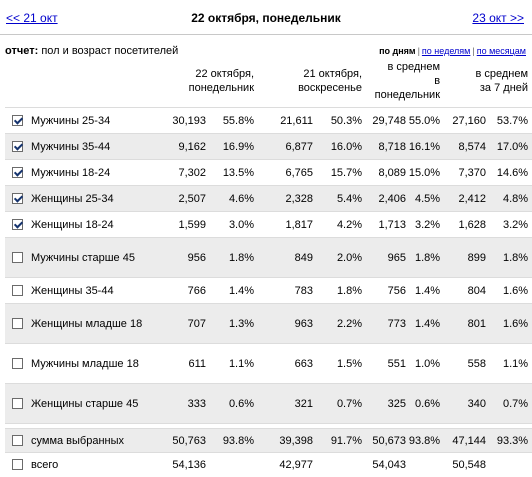 Image resolution: width=532 pixels, height=477 pixels. Describe the element at coordinates (286, 257) in the screenshot. I see `visits-cell: 849` at that location.